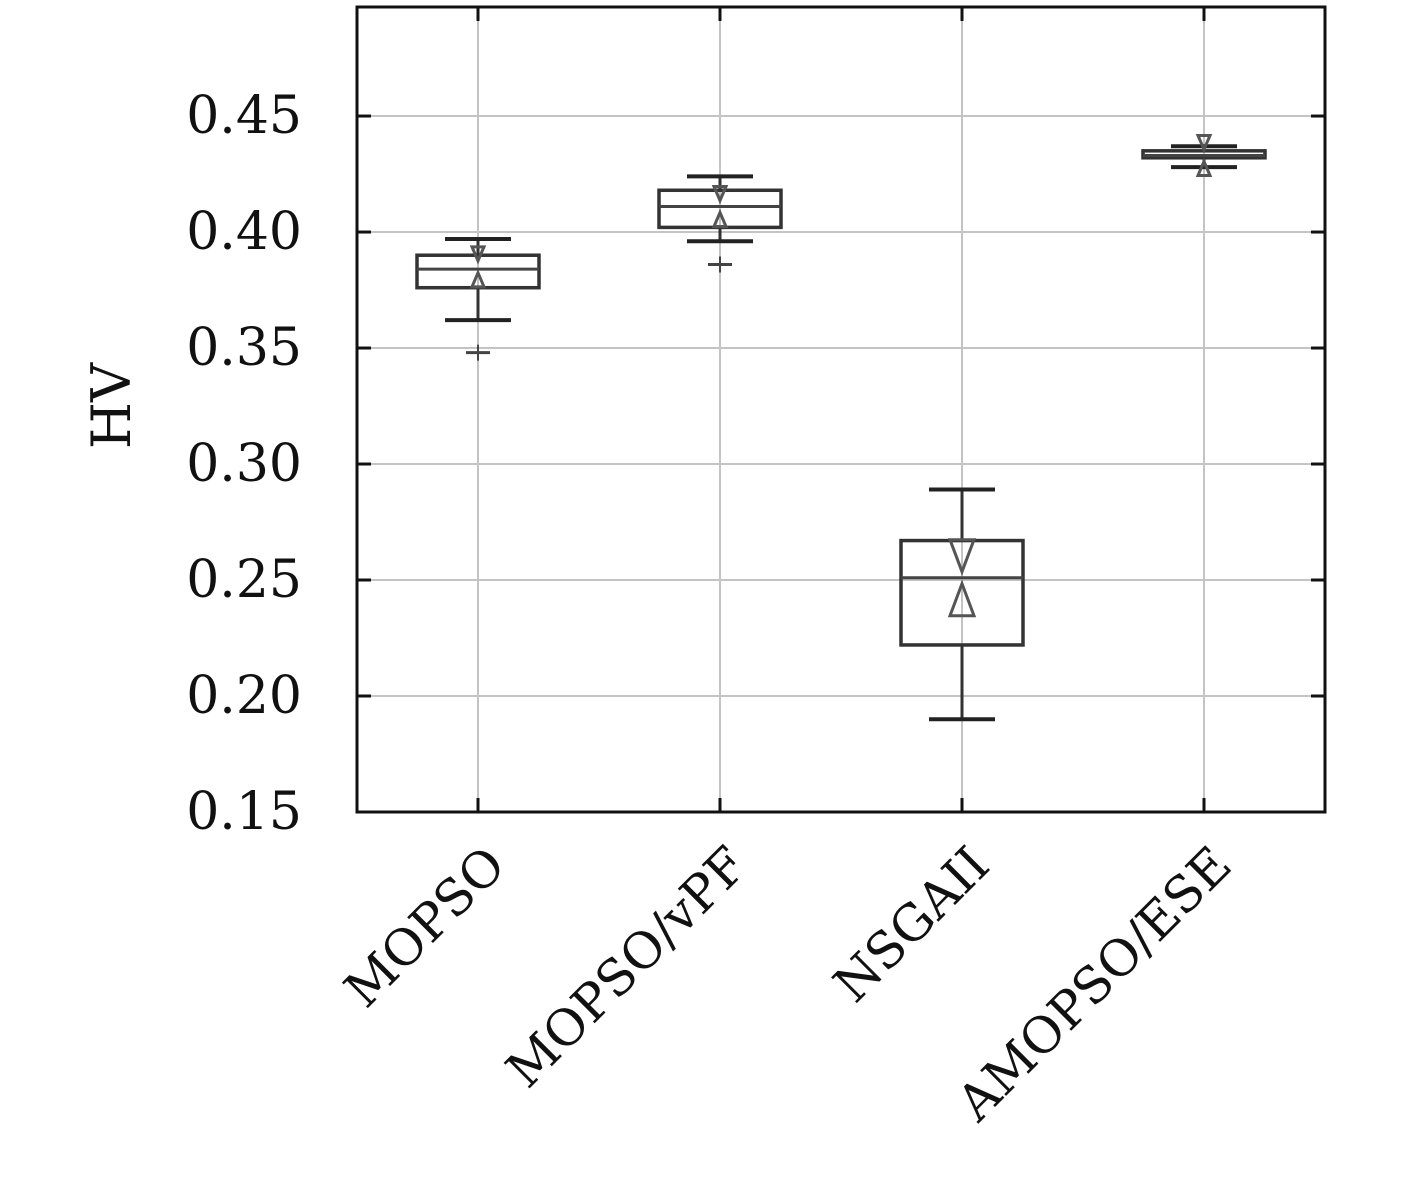 The height and width of the screenshot is (1200, 1417). What do you see at coordinates (244, 232) in the screenshot?
I see `y-tick-label: 0.40` at bounding box center [244, 232].